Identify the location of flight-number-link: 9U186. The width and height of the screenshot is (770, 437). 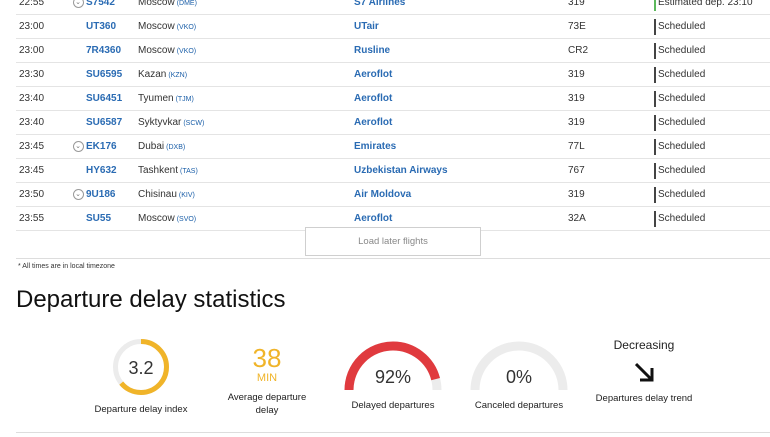
(101, 194).